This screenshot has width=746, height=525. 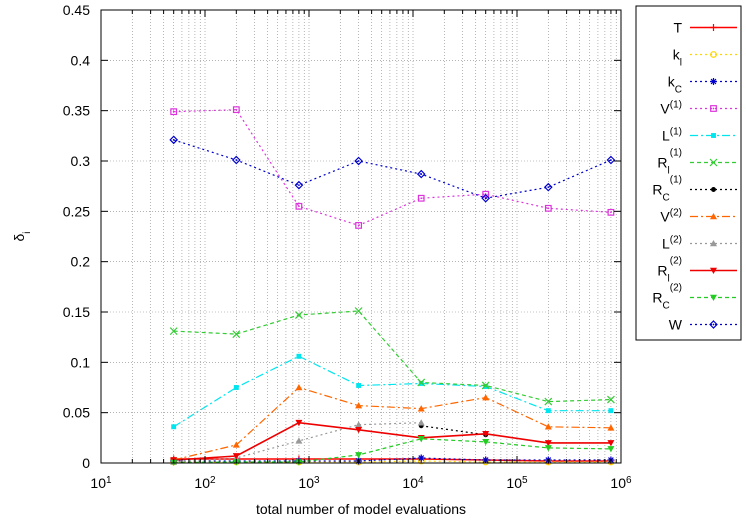 I want to click on legend-item: L(2), so click(x=699, y=243).